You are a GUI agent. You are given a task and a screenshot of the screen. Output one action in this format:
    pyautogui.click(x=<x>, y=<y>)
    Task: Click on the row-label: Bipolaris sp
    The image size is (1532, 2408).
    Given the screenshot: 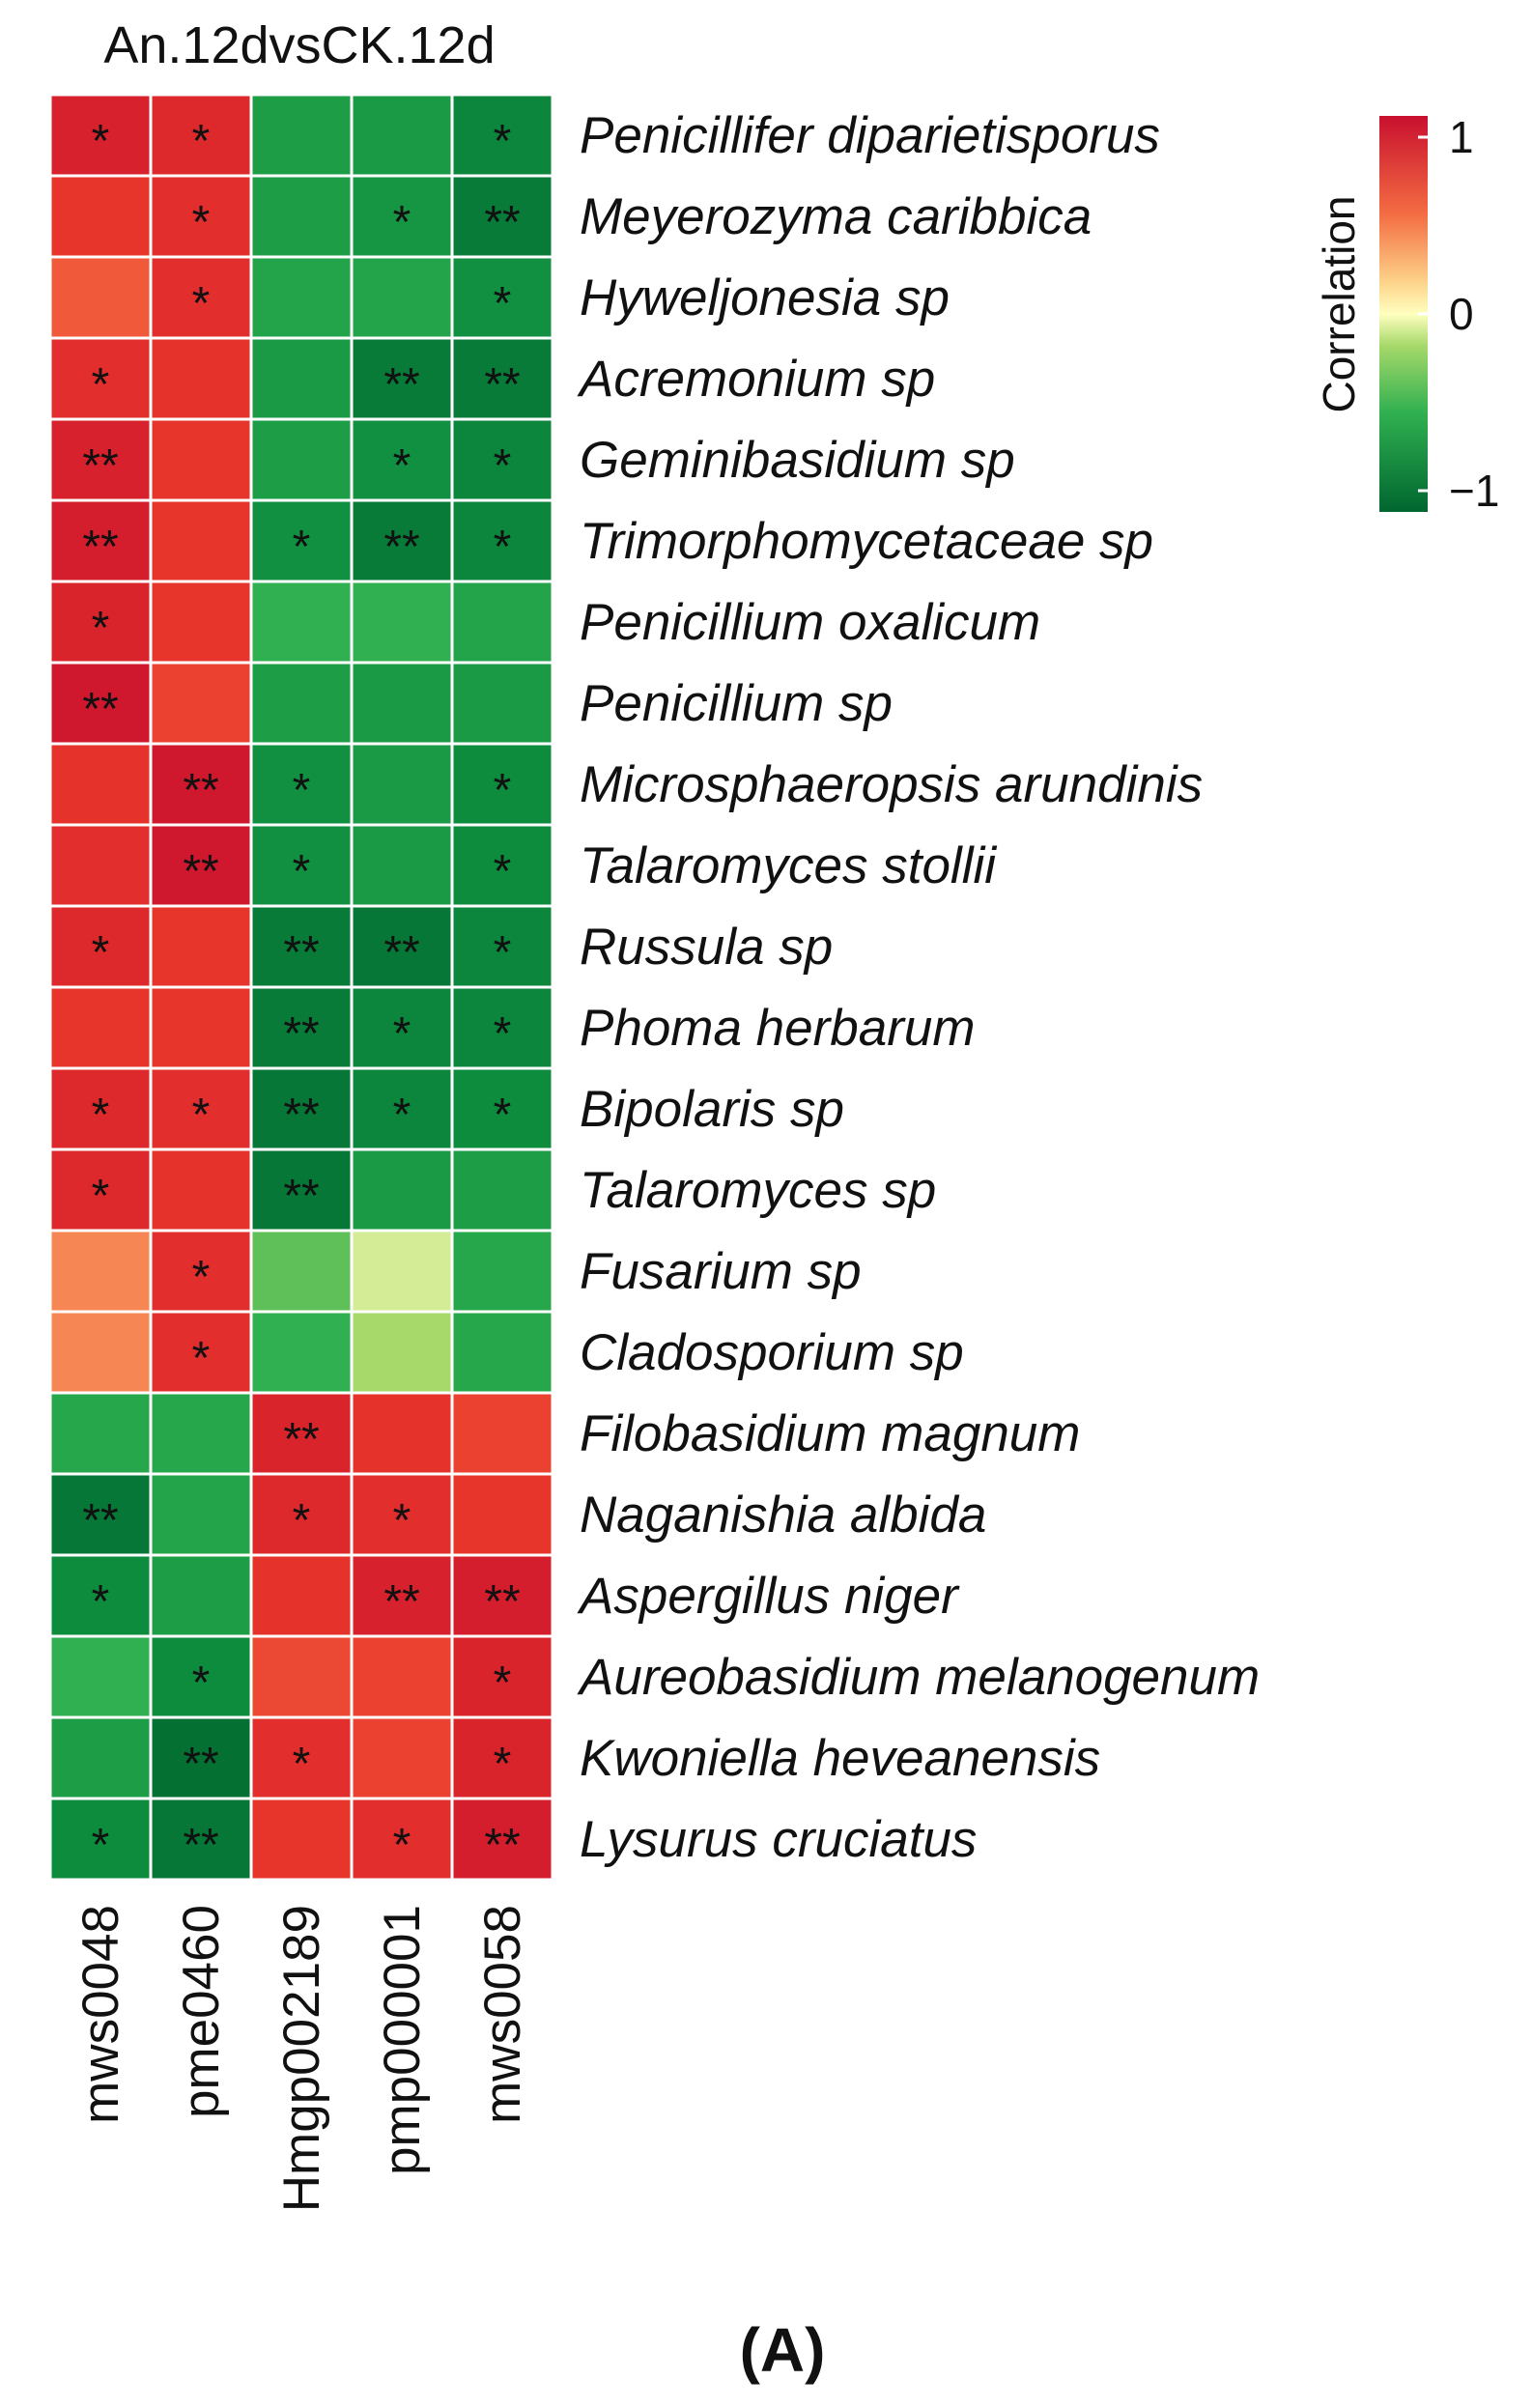 What is the action you would take?
    pyautogui.click(x=712, y=1109)
    